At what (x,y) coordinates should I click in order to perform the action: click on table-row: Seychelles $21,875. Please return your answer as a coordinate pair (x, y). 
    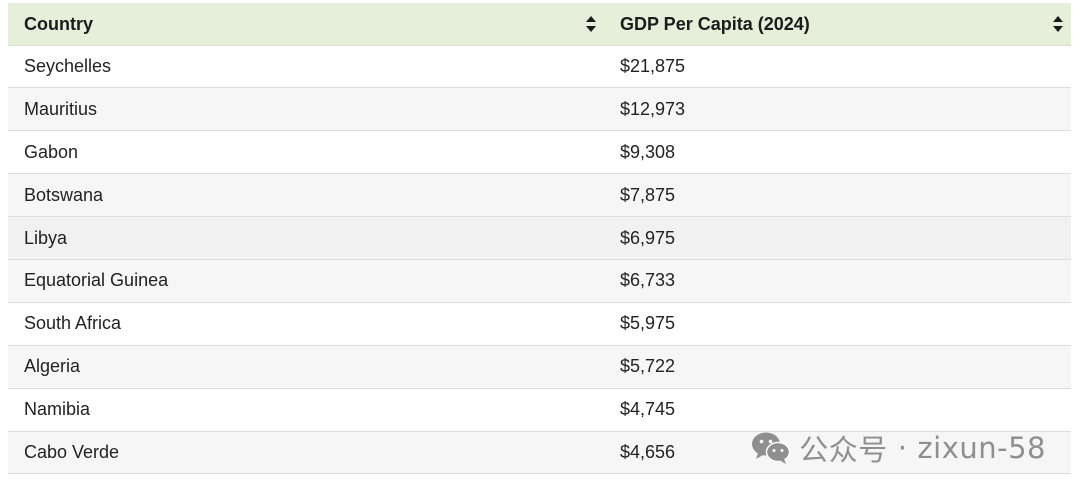
    Looking at the image, I should click on (539, 67).